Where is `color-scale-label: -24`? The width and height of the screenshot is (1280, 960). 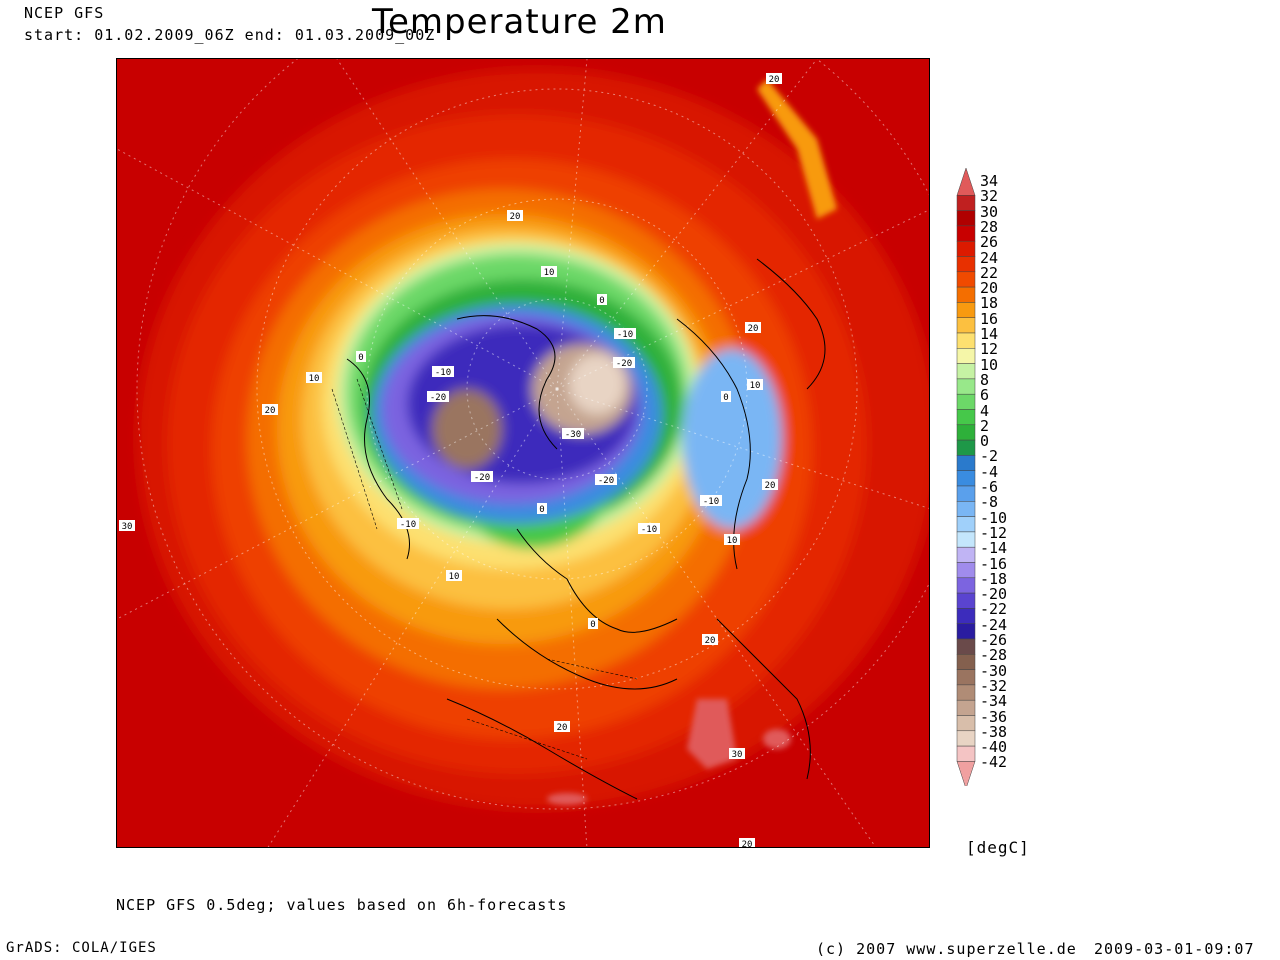 color-scale-label: -24 is located at coordinates (994, 624).